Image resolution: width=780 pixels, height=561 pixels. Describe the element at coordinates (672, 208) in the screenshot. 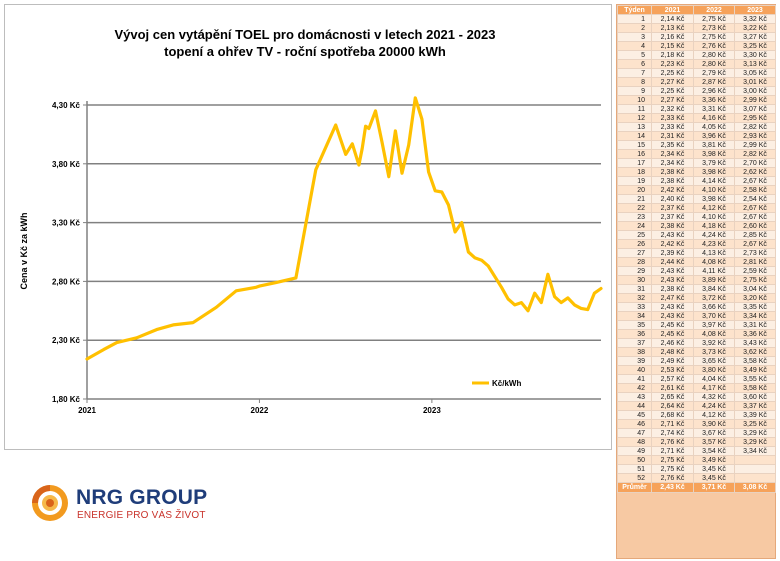

I see `price-cell: 2,37 Kč` at that location.